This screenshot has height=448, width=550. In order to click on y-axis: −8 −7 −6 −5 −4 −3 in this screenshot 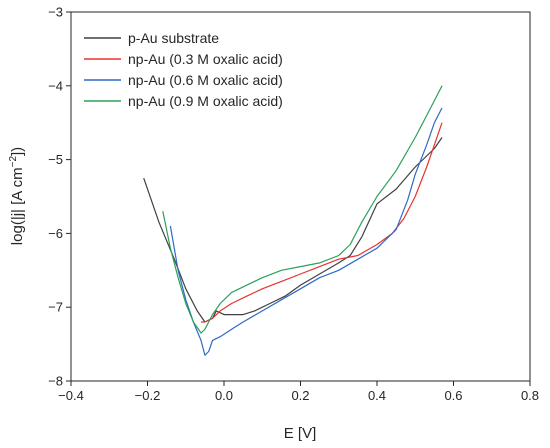, I will do `click(59, 197)`.